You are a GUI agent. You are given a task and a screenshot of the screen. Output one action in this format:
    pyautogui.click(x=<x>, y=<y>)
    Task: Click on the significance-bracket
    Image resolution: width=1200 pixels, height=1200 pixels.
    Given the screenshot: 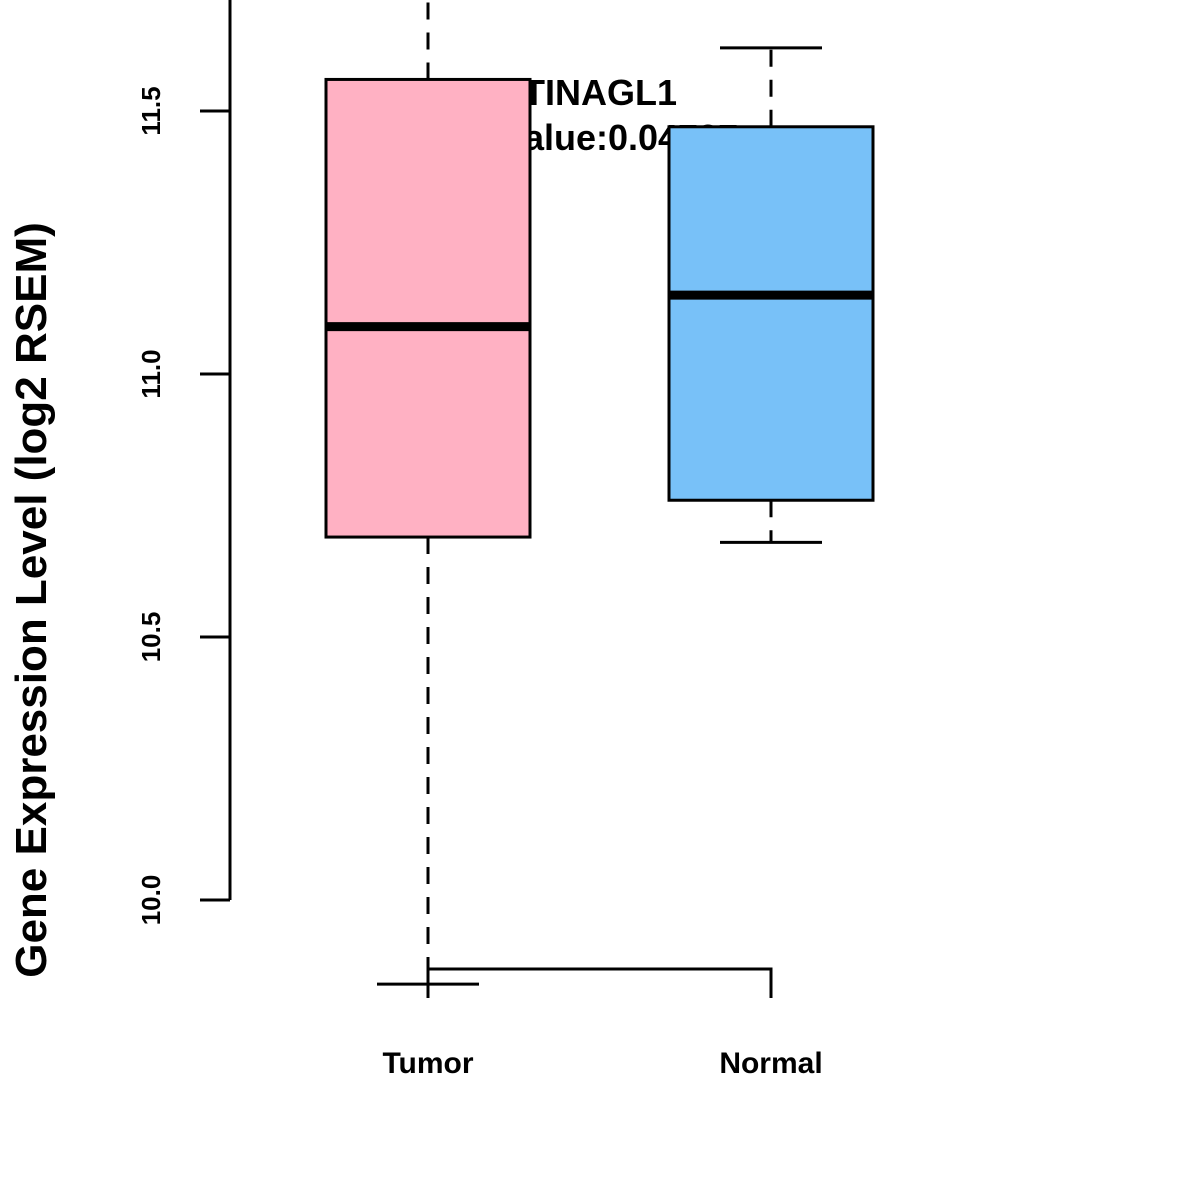 What is the action you would take?
    pyautogui.click(x=599, y=982)
    